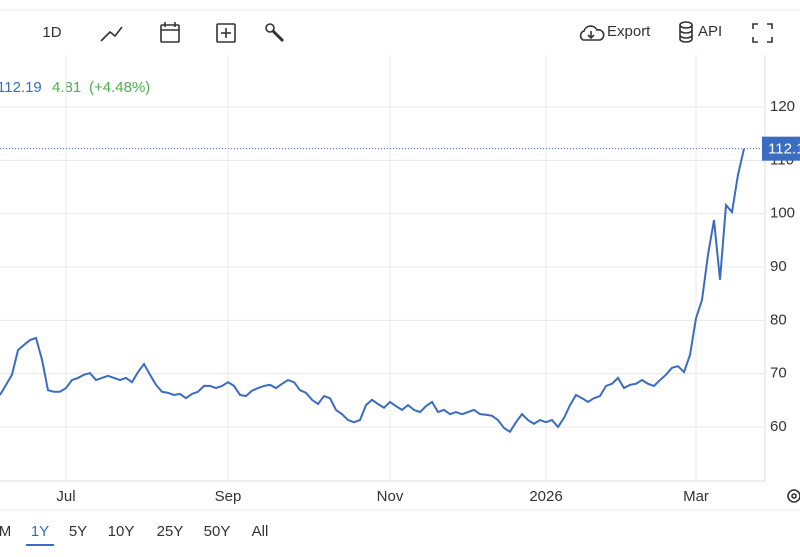 The width and height of the screenshot is (800, 557). I want to click on x-tick-label: Sep, so click(228, 496).